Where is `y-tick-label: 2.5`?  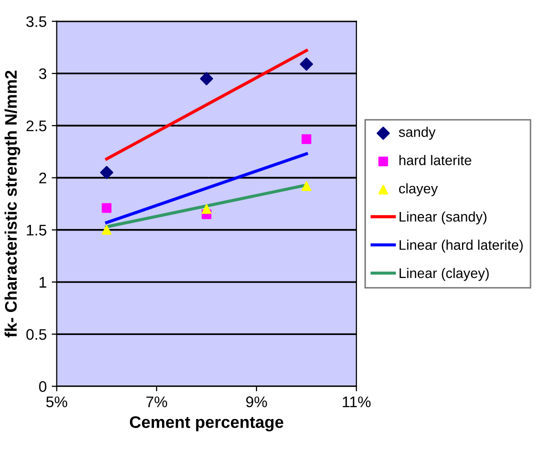 y-tick-label: 2.5 is located at coordinates (36, 126).